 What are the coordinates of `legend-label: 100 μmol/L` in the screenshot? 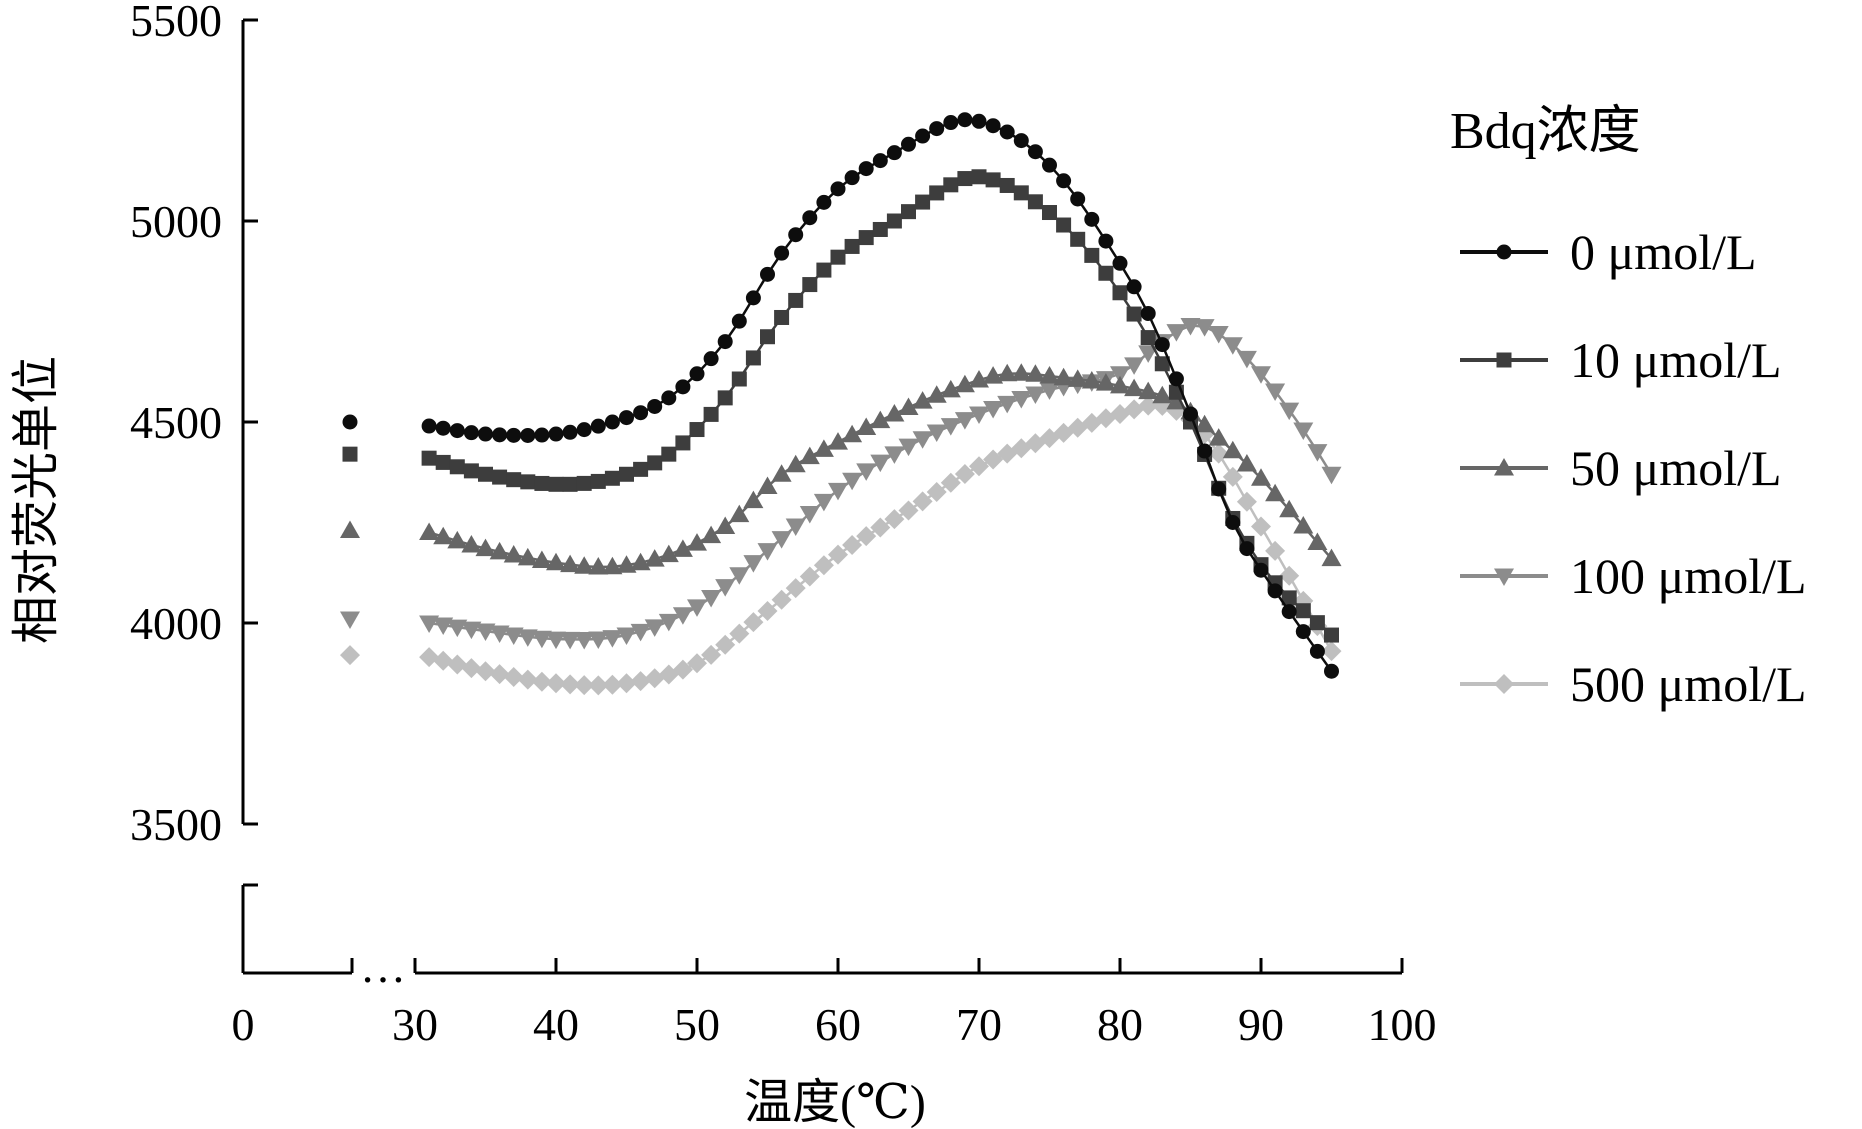 It's located at (1688, 576).